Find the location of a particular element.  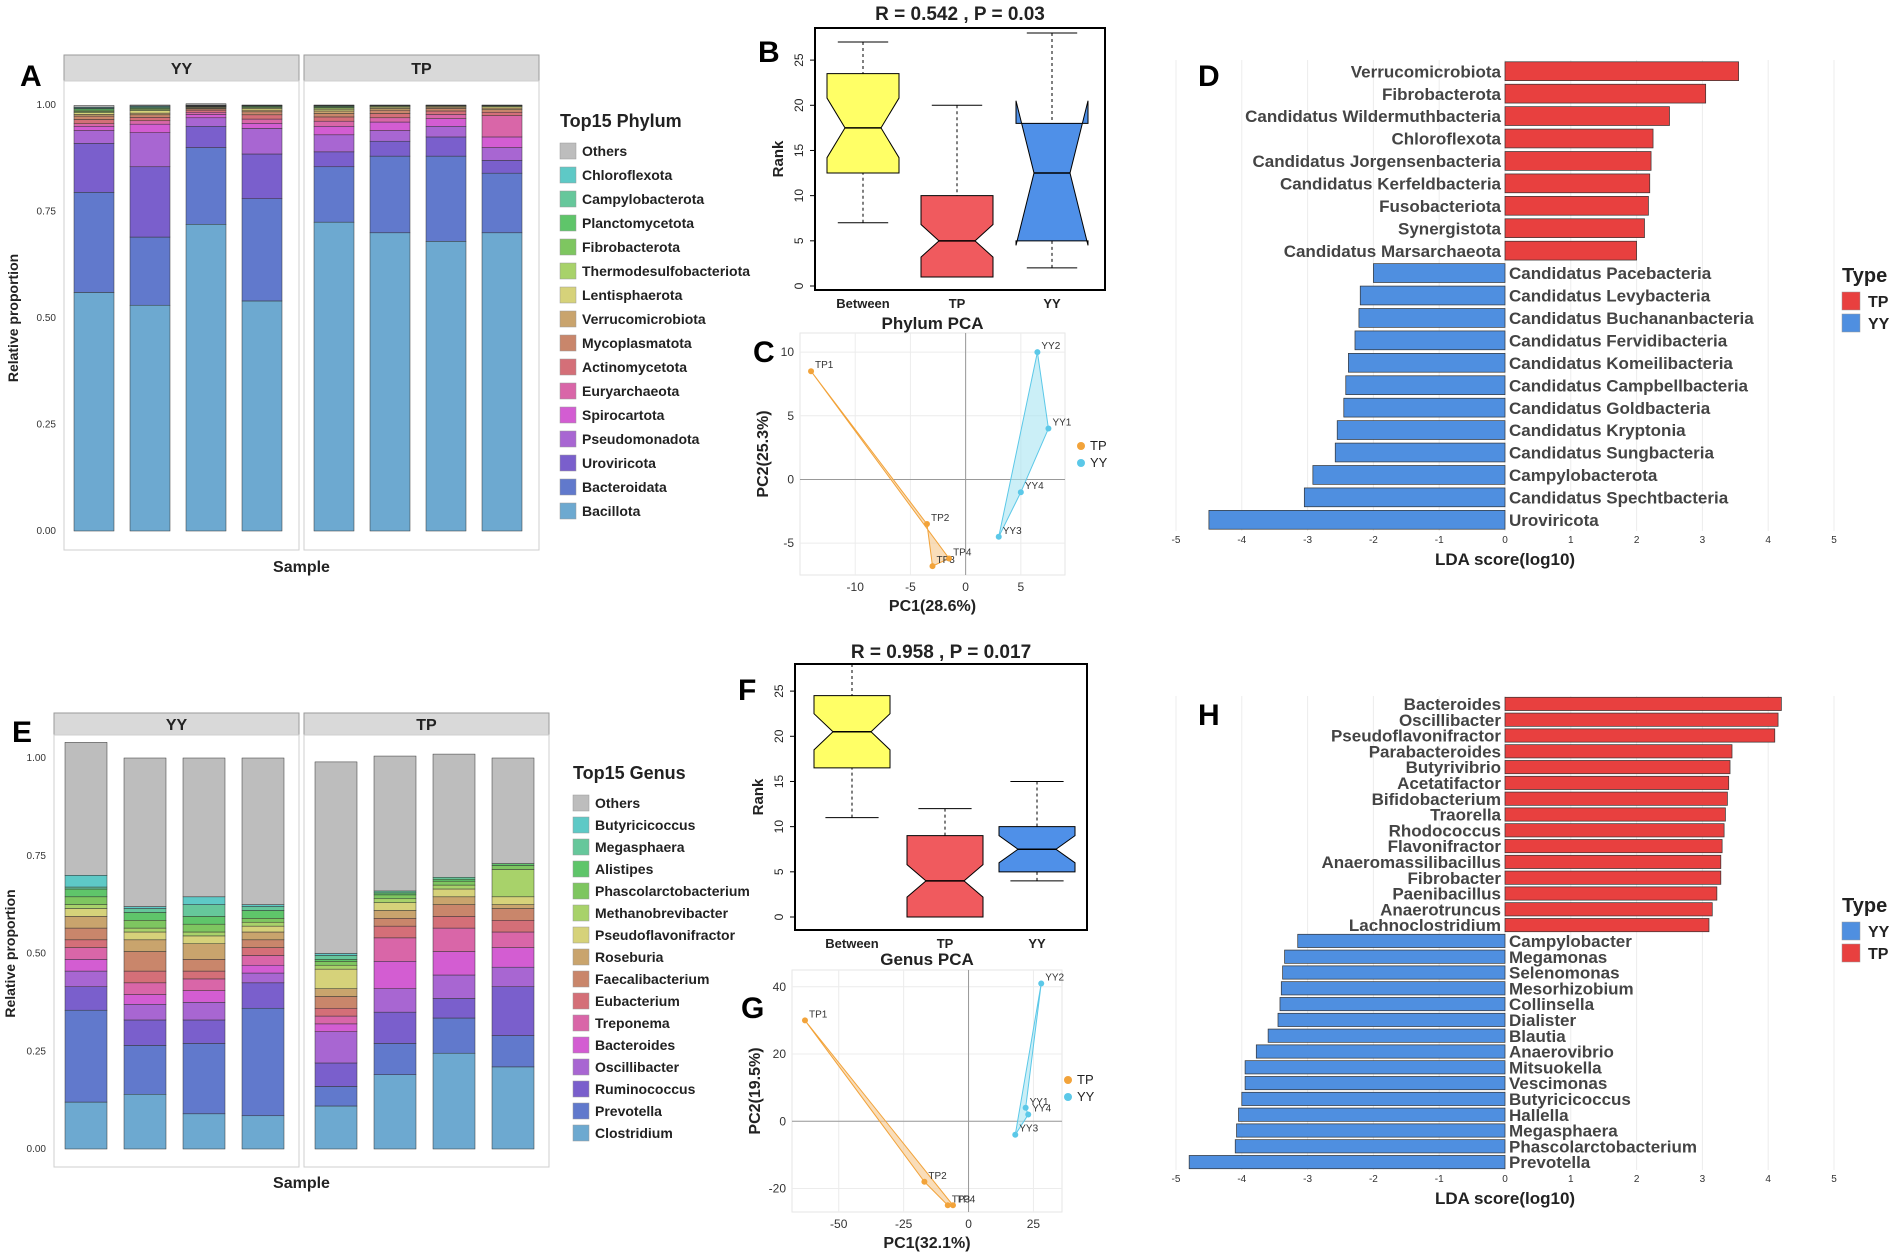

facet-strip is located at coordinates (181, 68).